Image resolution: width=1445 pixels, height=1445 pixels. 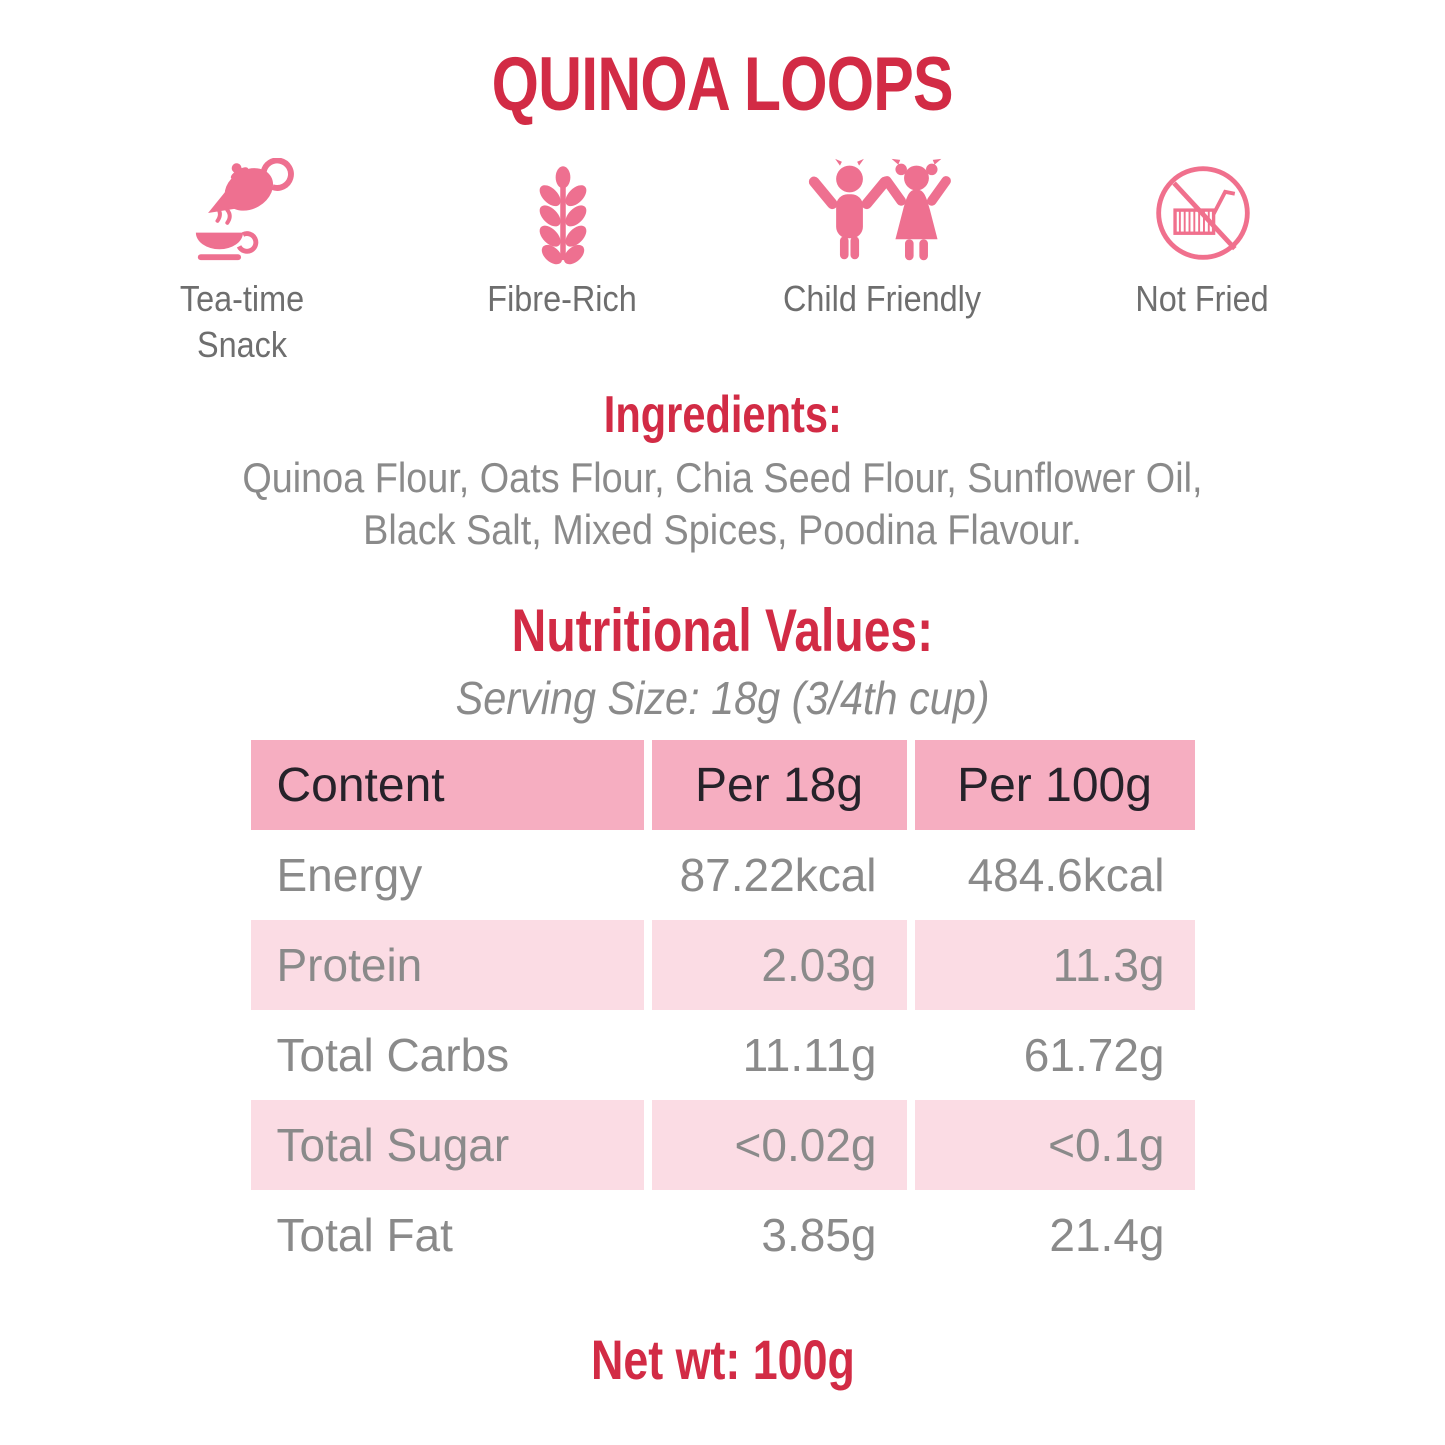 I want to click on teapot-cup-icon-svg, so click(x=244, y=209).